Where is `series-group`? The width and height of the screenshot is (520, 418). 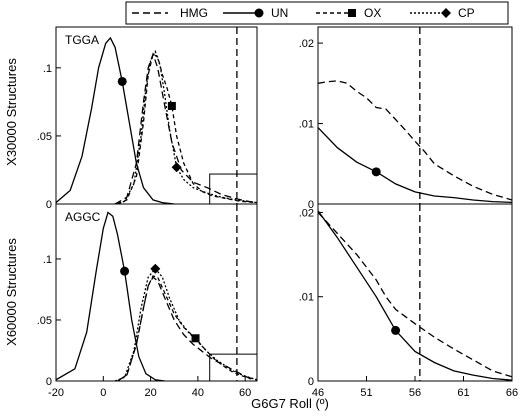
series-group is located at coordinates (415, 142).